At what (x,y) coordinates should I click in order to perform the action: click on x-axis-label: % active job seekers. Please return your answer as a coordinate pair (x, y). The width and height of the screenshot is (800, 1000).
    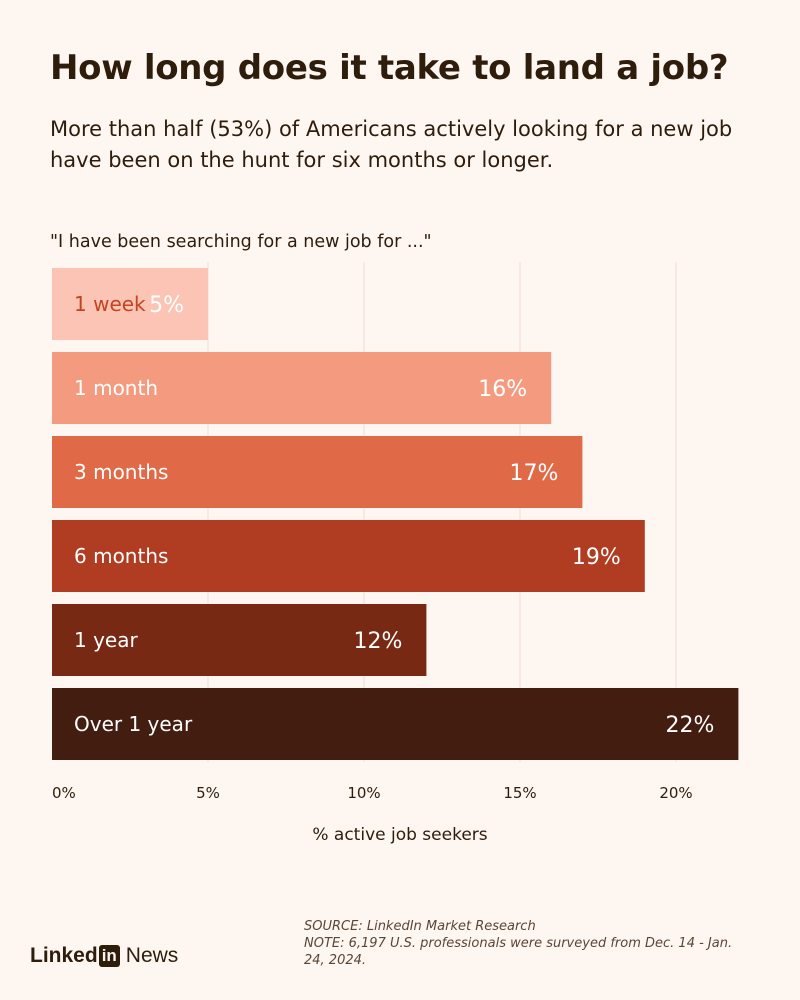
    Looking at the image, I should click on (399, 835).